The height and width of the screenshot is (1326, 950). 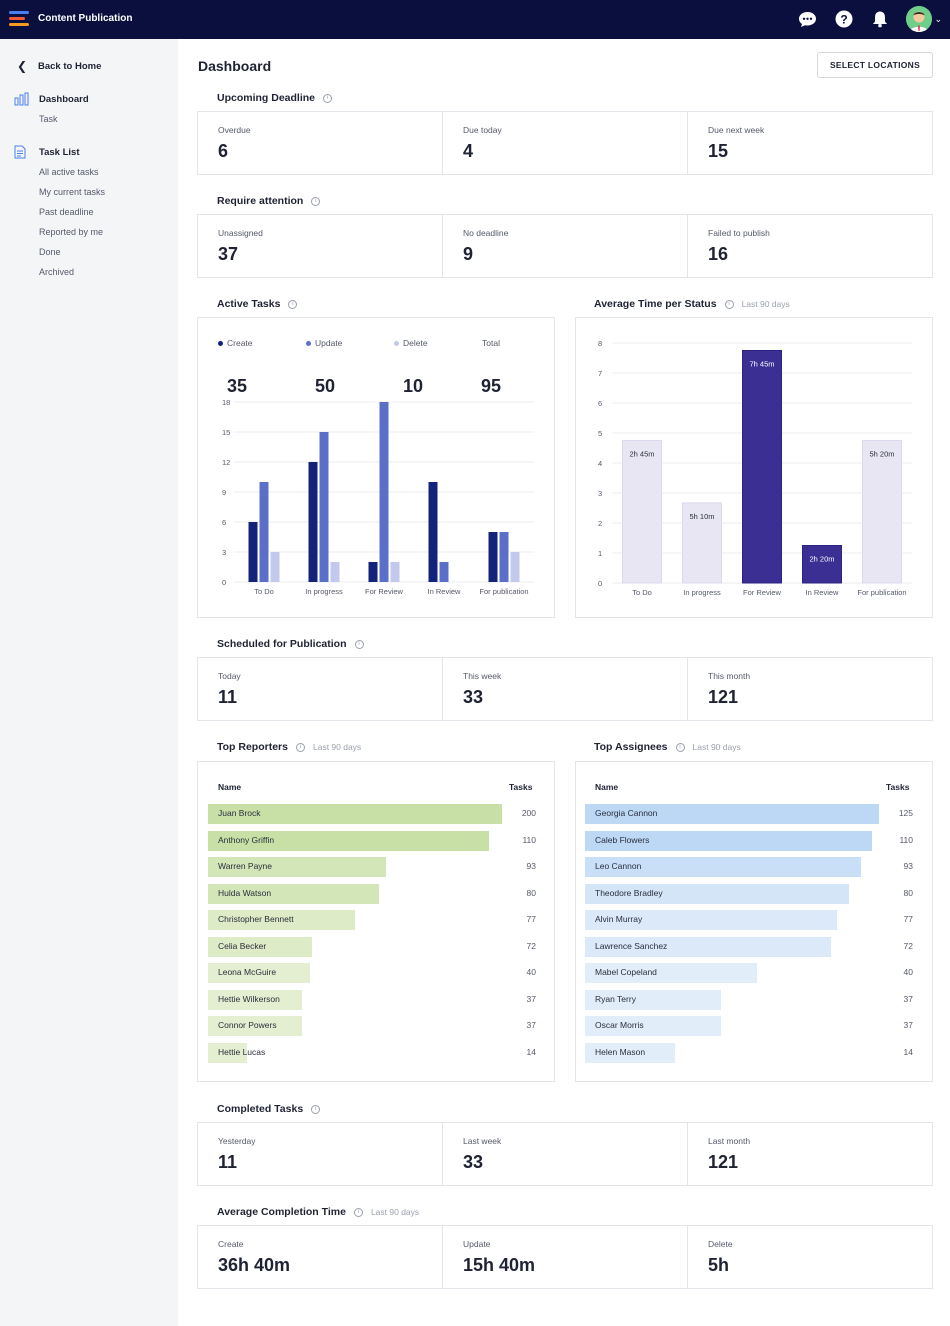 What do you see at coordinates (377, 1052) in the screenshot?
I see `list-item: Hettie Lucas 14` at bounding box center [377, 1052].